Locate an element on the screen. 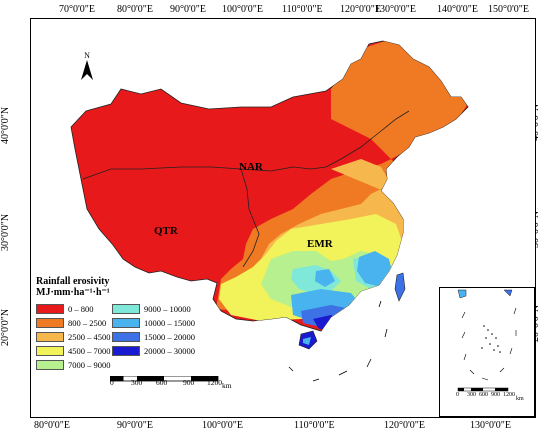  legend-item: 800 – 2500 is located at coordinates (71, 323).